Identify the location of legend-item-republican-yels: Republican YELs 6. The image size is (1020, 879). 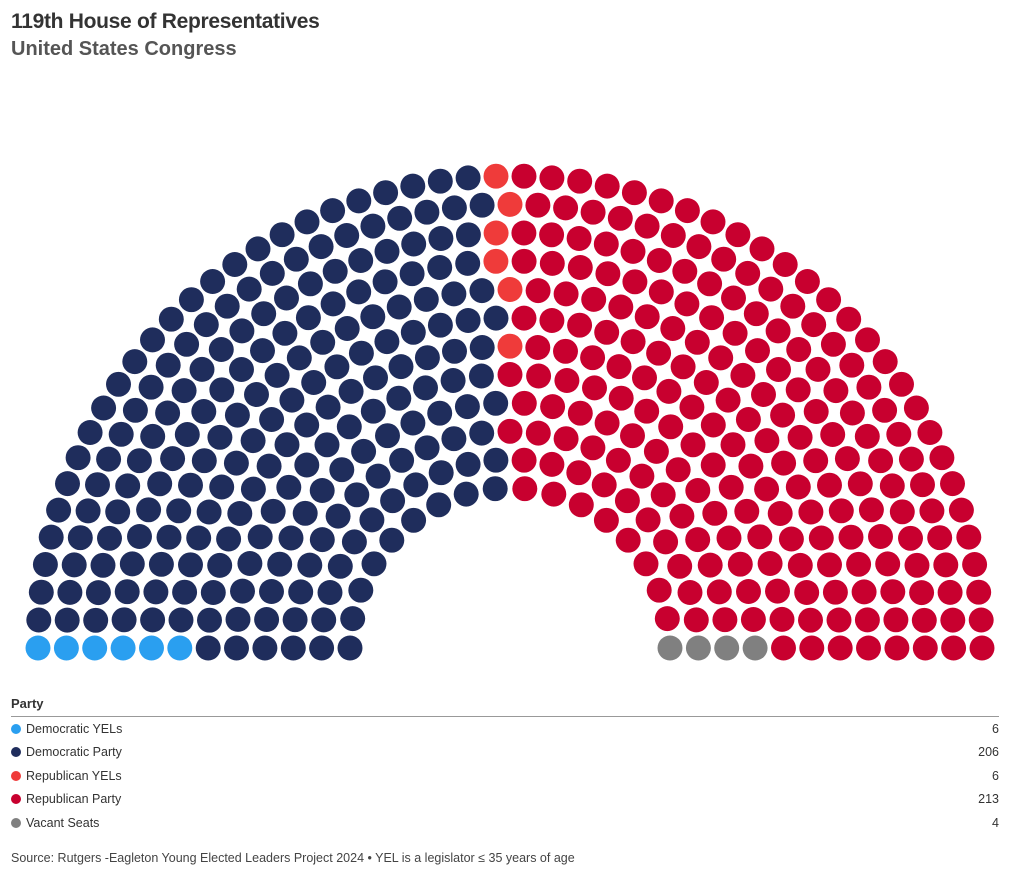
(505, 776).